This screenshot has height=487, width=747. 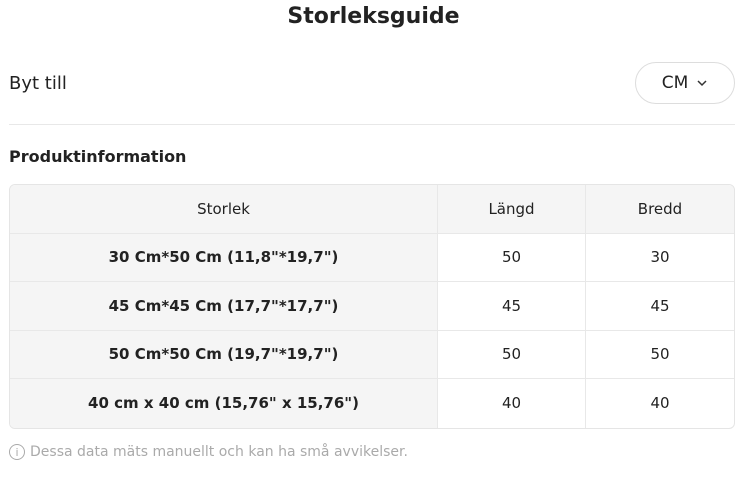 I want to click on table-header-row: Storlek Längd Bredd, so click(x=372, y=209).